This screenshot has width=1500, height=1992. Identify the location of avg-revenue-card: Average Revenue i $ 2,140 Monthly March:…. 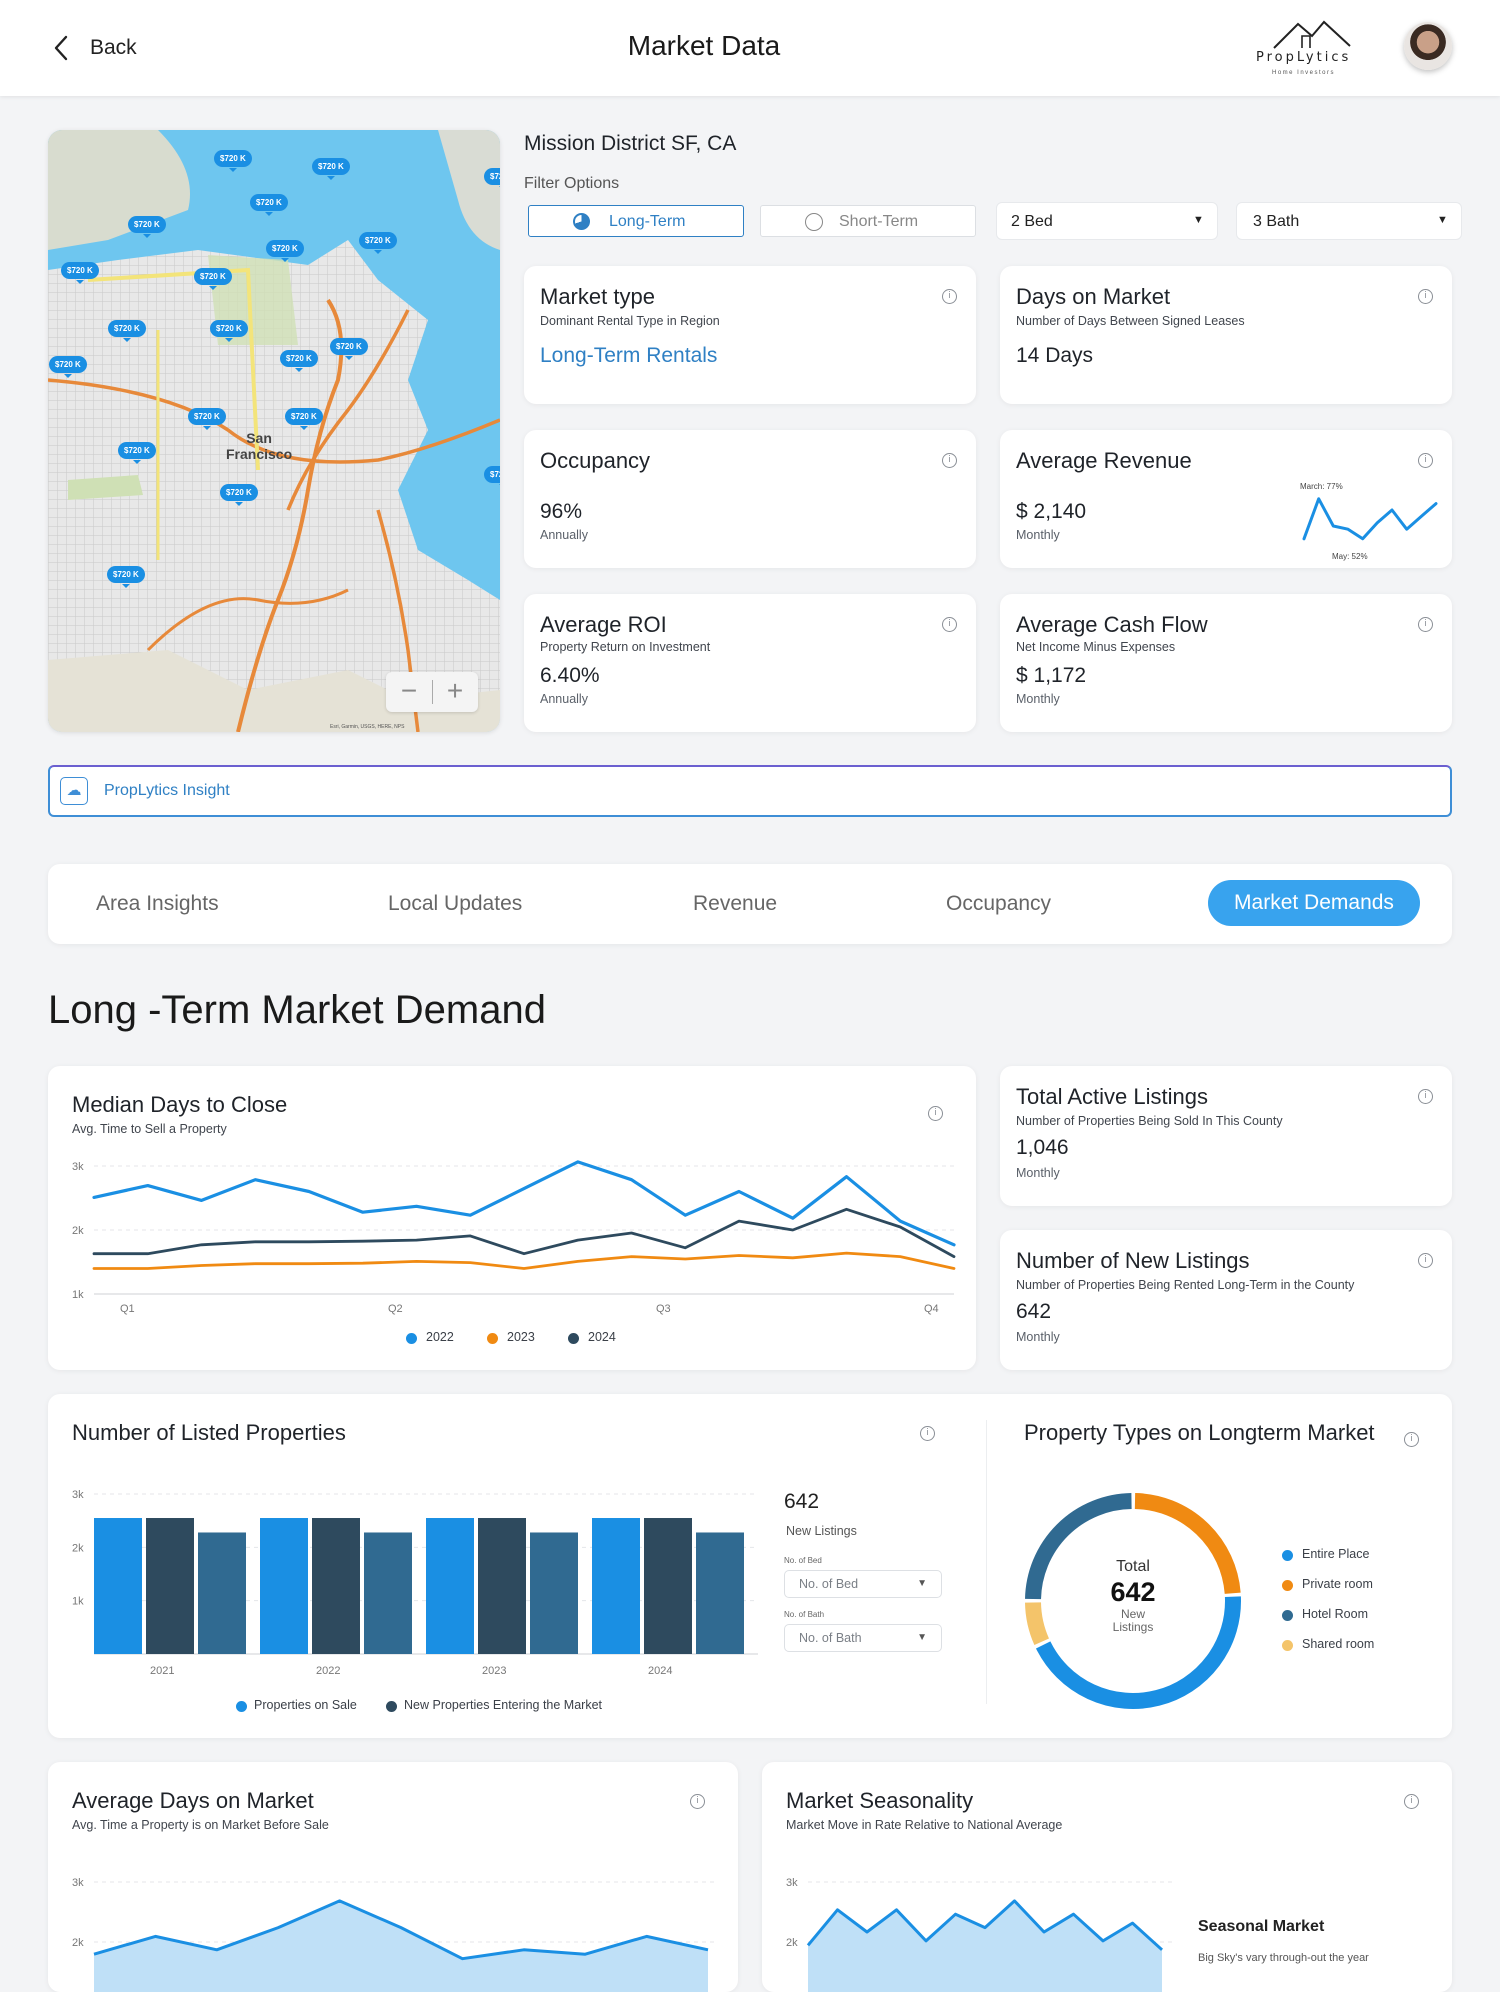
(1226, 499).